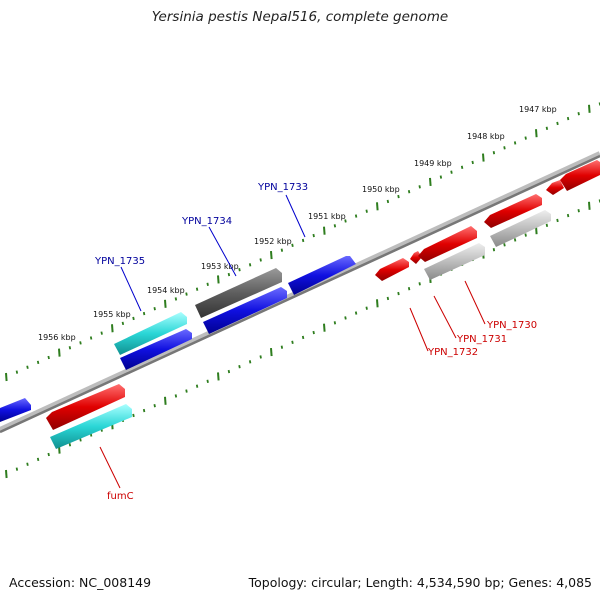 The image size is (600, 600). I want to click on gene-label-ypn-1733: YPN_1733, so click(282, 187).